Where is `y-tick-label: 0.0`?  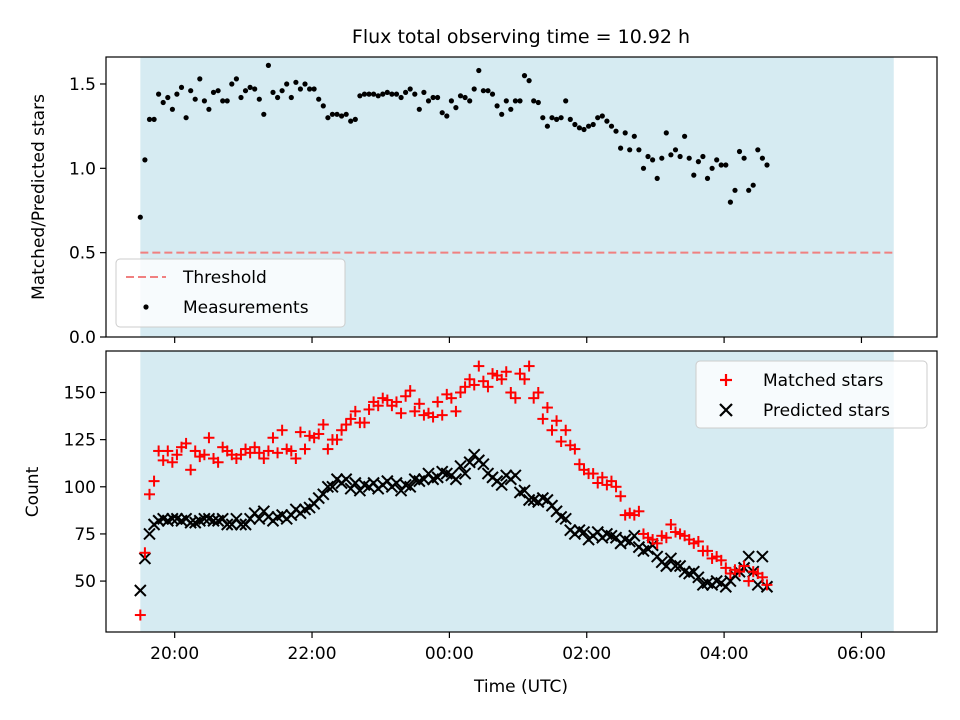
y-tick-label: 0.0 is located at coordinates (82, 338).